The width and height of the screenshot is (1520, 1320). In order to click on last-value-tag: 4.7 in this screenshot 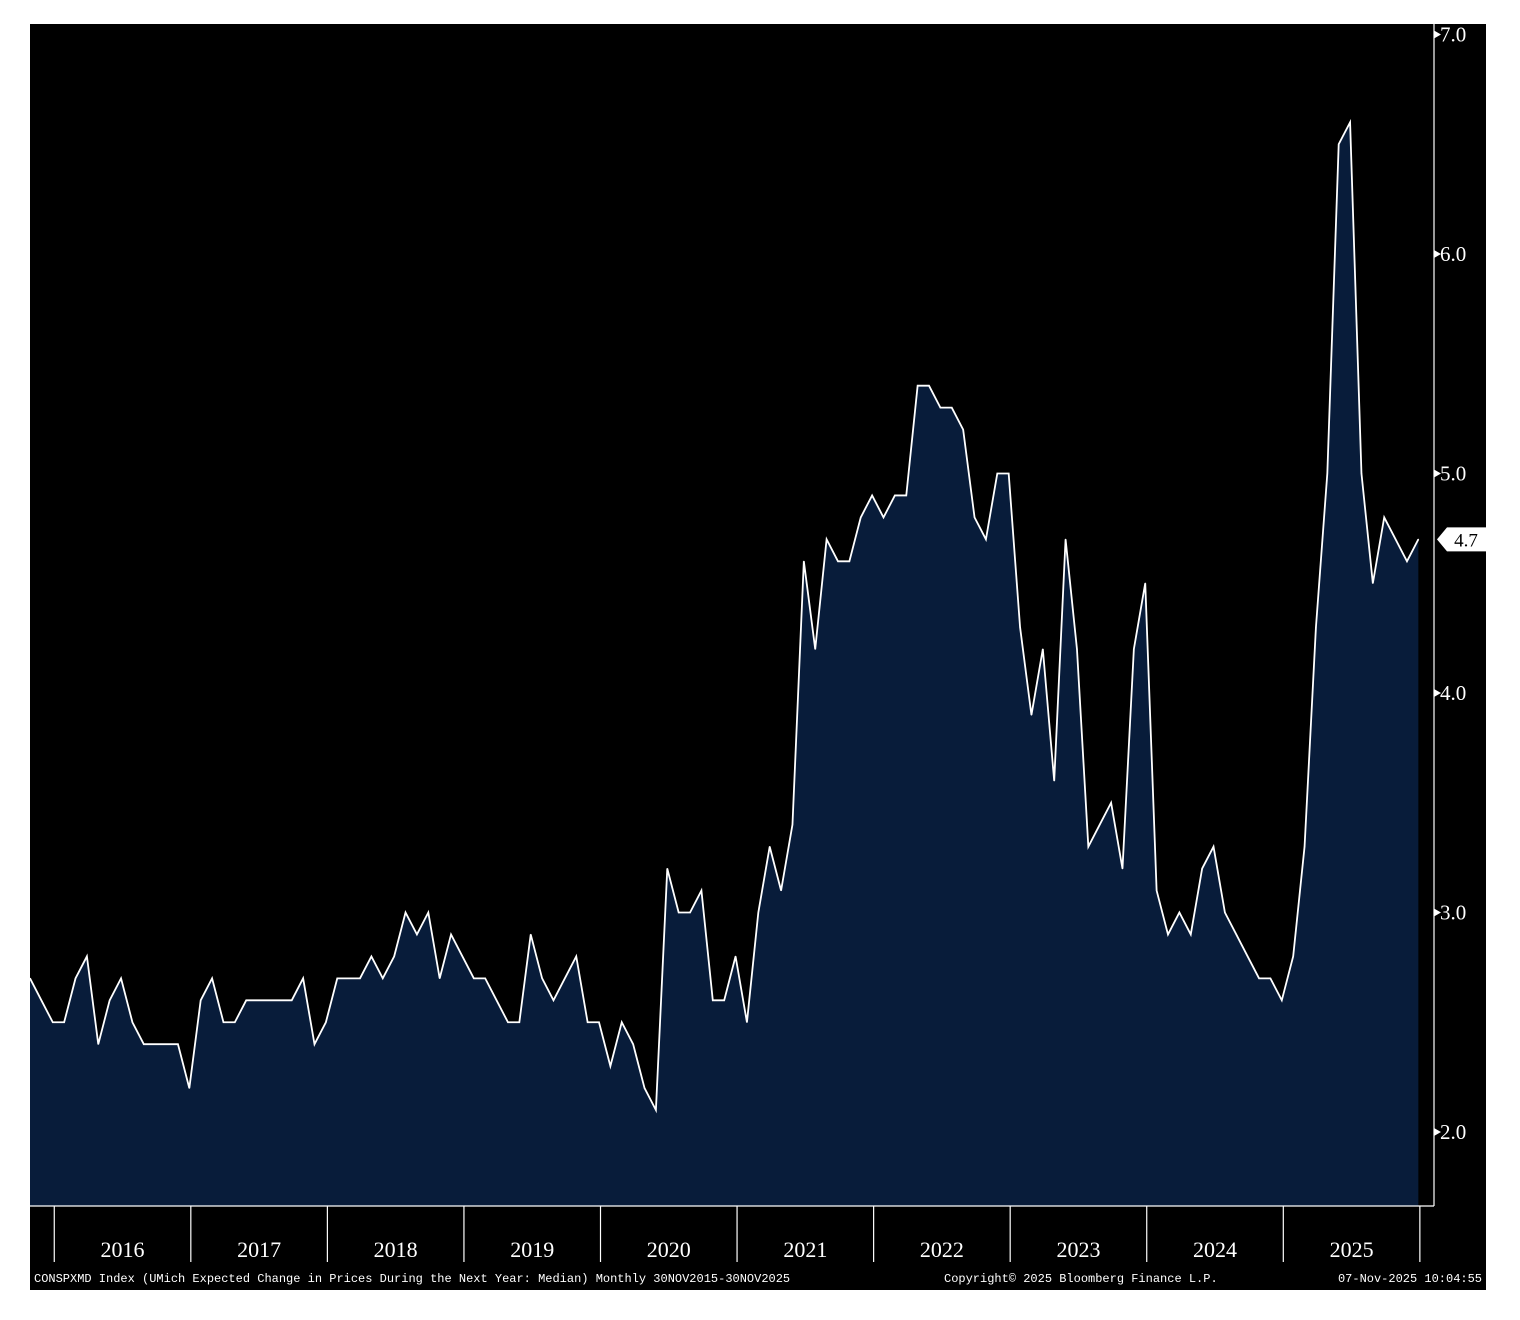, I will do `click(1461, 539)`.